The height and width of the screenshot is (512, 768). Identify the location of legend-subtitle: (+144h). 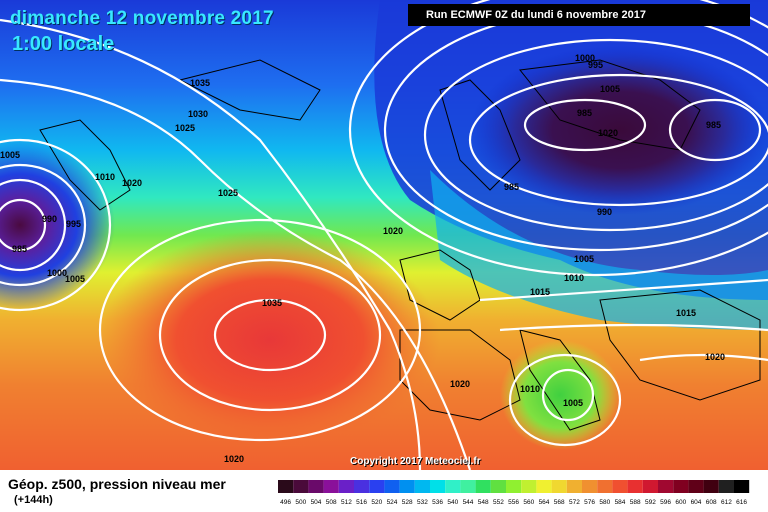
(33, 500).